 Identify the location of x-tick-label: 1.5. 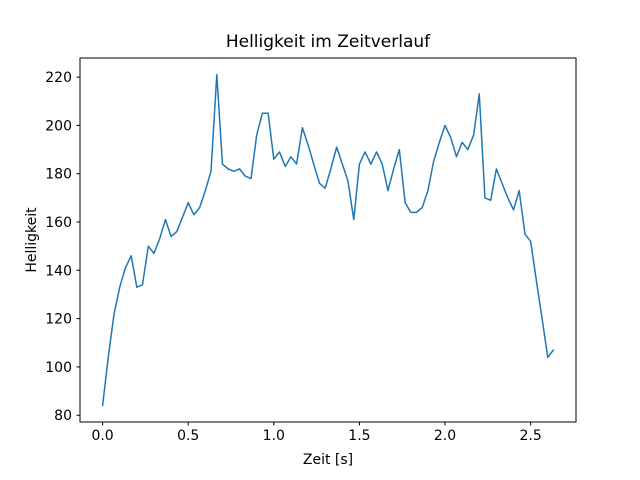
(359, 436).